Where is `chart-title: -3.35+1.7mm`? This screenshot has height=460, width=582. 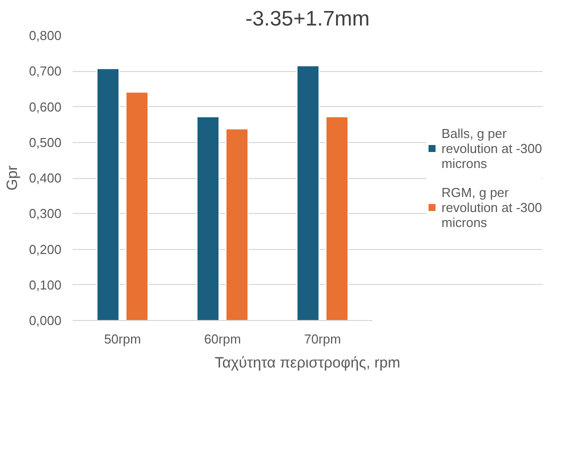
chart-title: -3.35+1.7mm is located at coordinates (307, 19).